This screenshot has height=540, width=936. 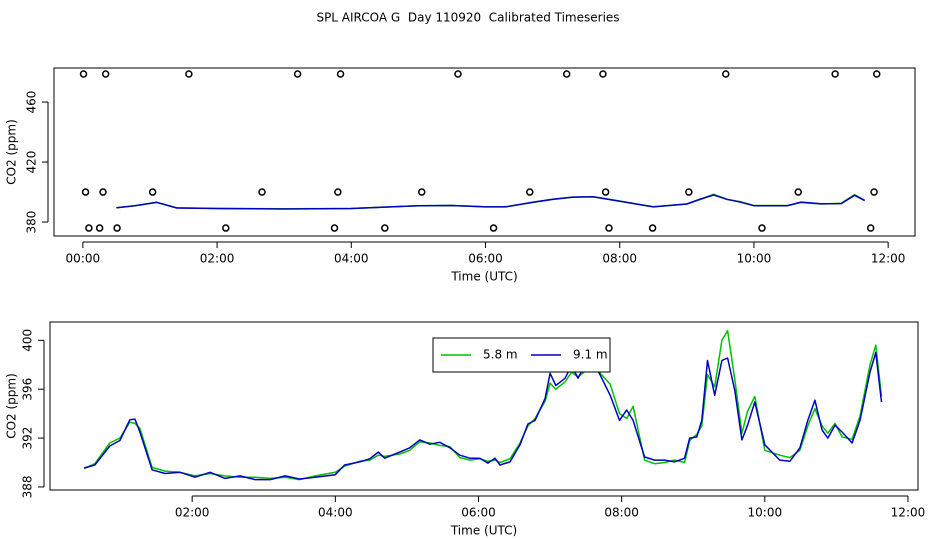 I want to click on y-tick-label: 460, so click(x=32, y=102).